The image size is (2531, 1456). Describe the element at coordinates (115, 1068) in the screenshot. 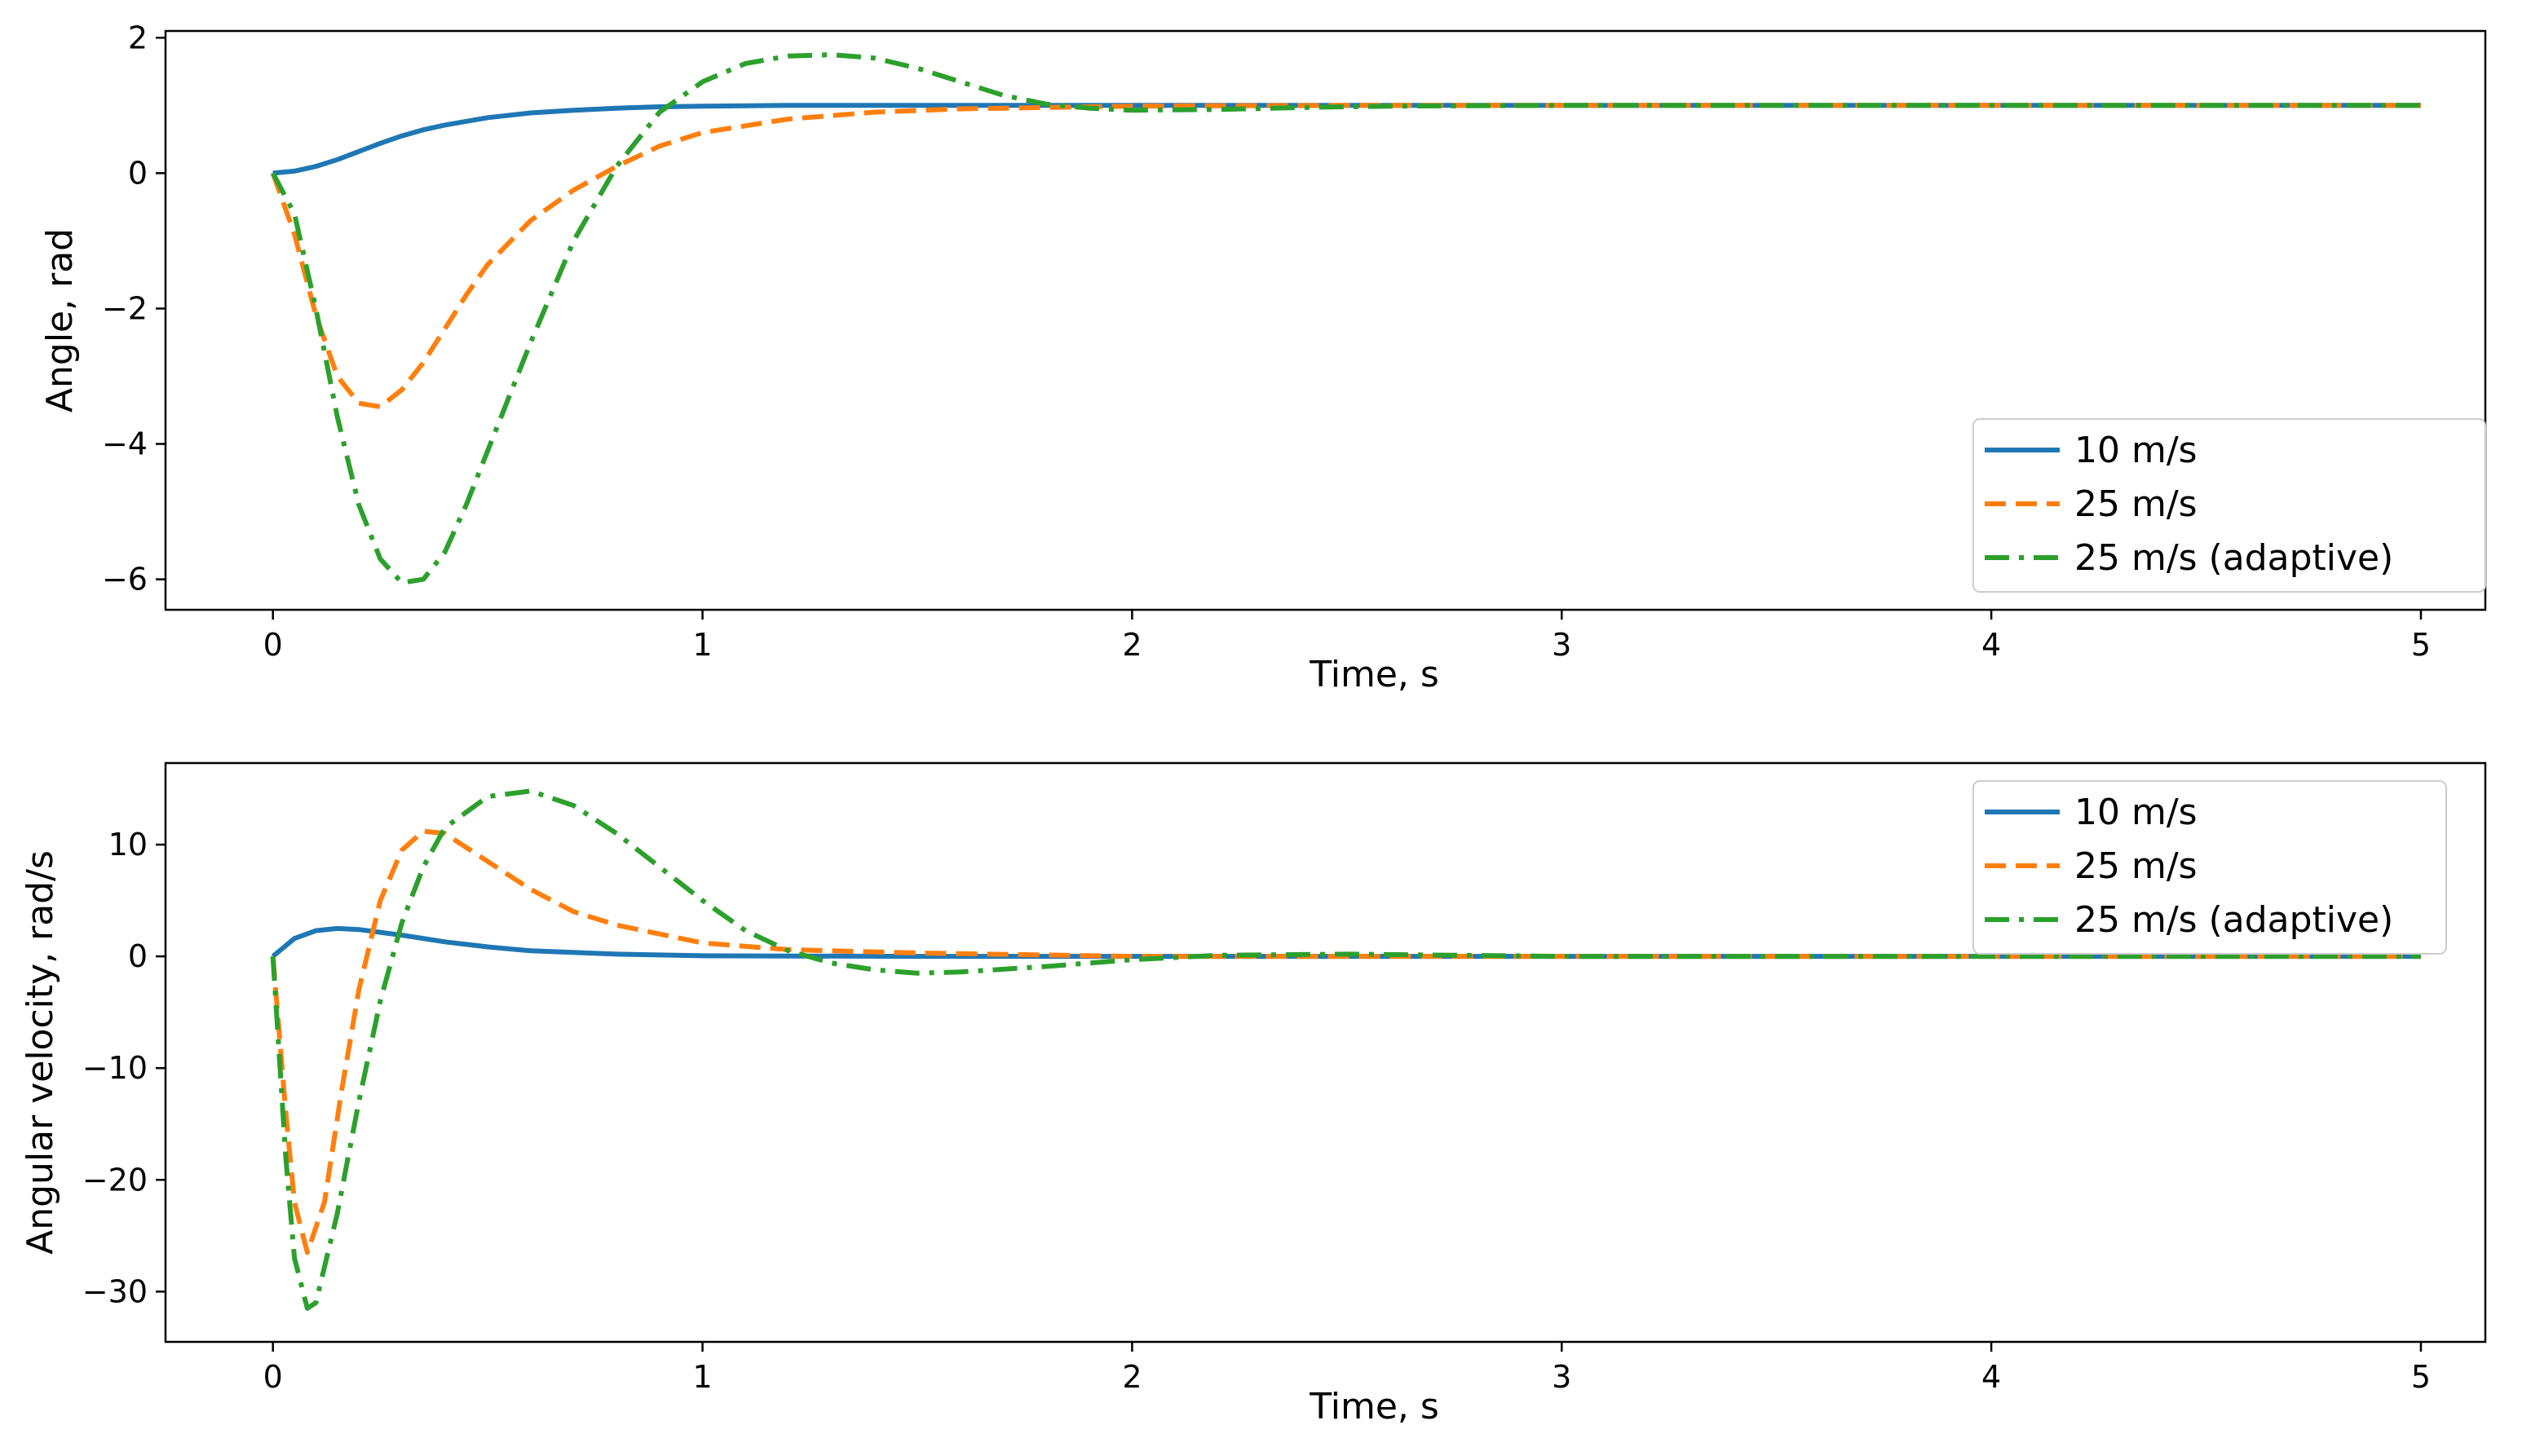

I see `y-tick-label: −10` at that location.